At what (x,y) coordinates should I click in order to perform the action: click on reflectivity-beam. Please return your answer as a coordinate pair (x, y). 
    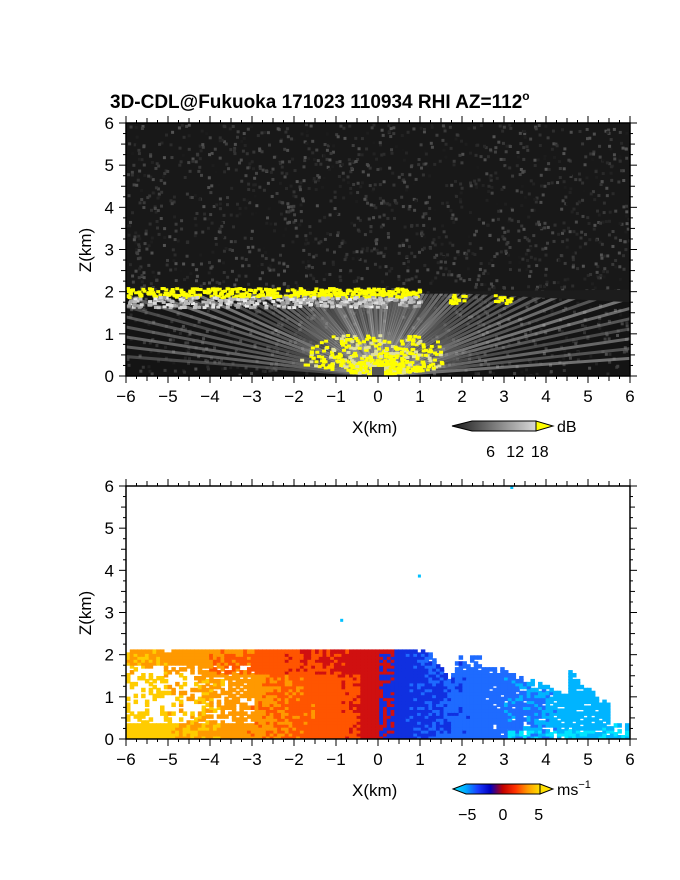
    Looking at the image, I should click on (503, 366).